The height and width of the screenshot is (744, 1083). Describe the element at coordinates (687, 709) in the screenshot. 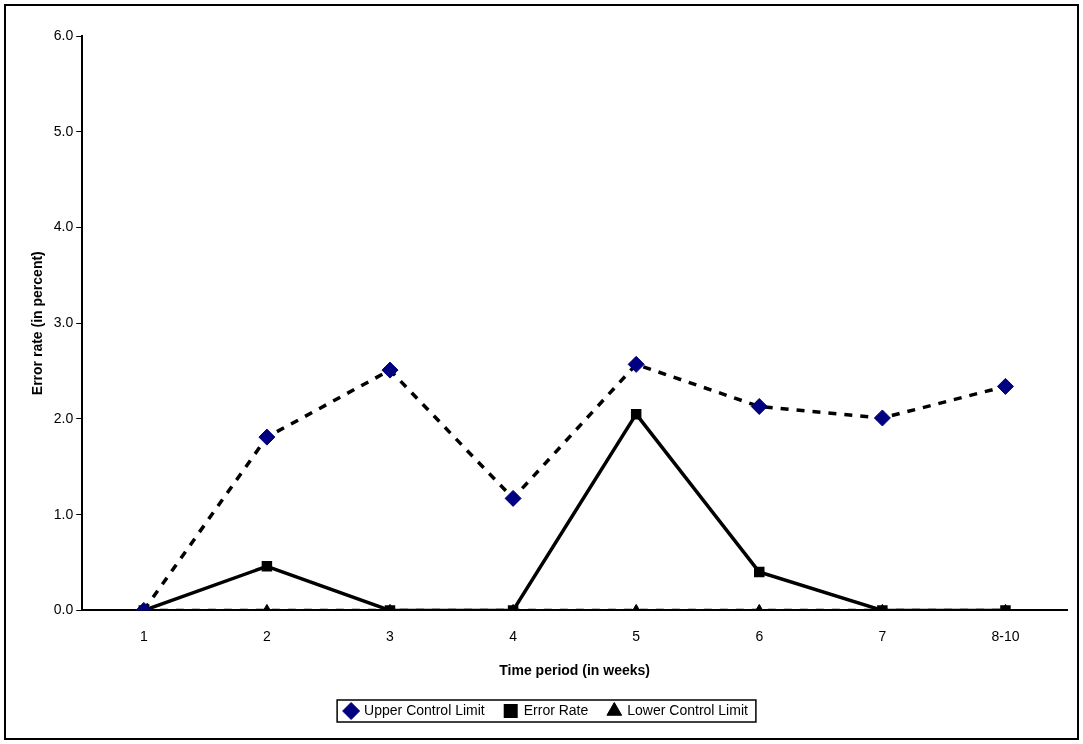

I see `legend-label: Lower Control Limit` at that location.